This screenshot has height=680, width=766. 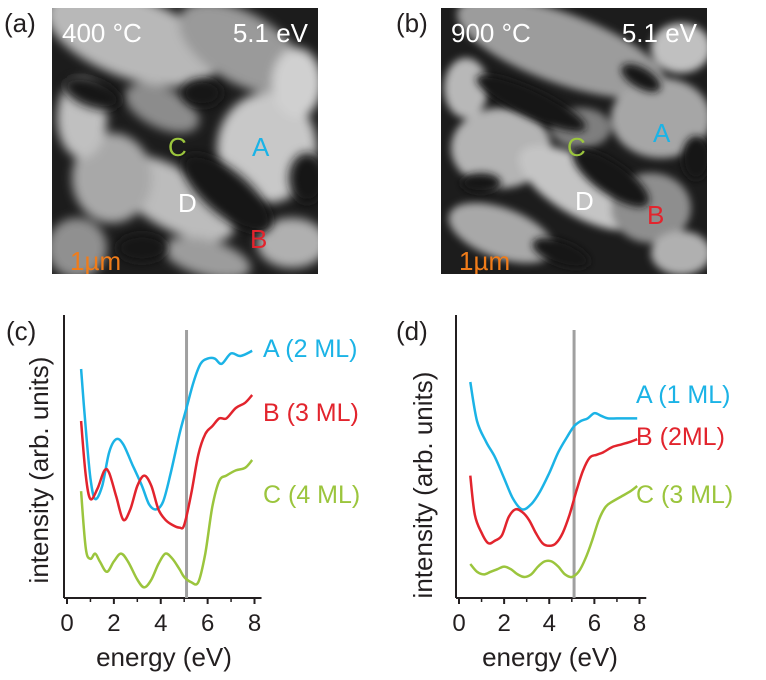 What do you see at coordinates (684, 495) in the screenshot?
I see `chart-d-series-c-label: C (3 ML)` at bounding box center [684, 495].